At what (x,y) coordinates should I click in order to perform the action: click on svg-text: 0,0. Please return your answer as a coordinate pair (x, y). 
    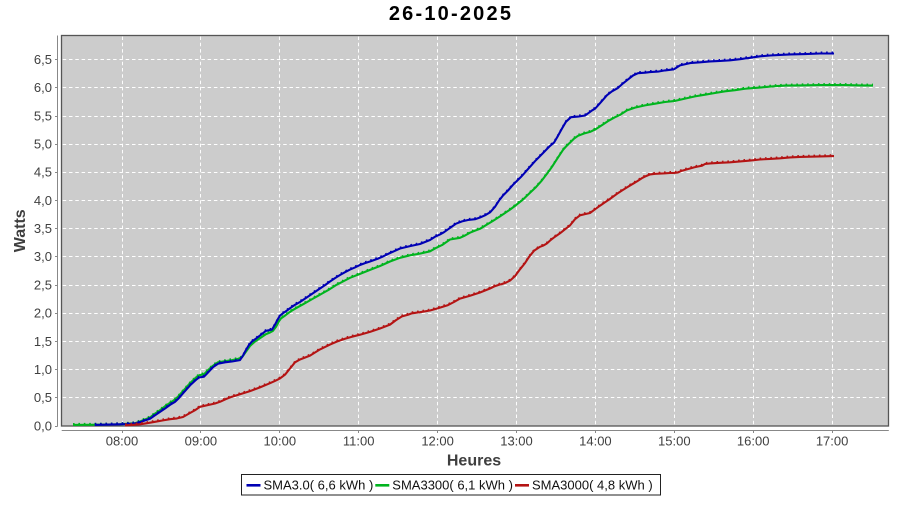
    Looking at the image, I should click on (43, 425).